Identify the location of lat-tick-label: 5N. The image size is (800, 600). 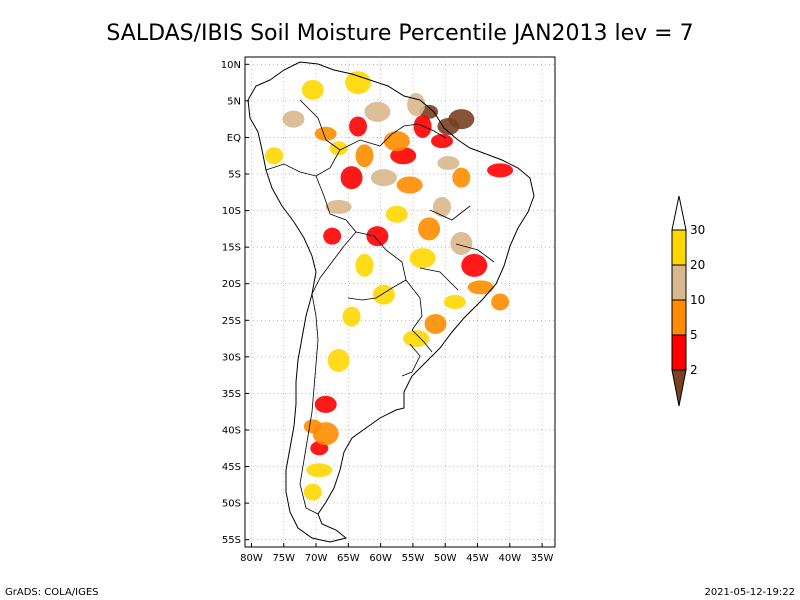
(234, 101).